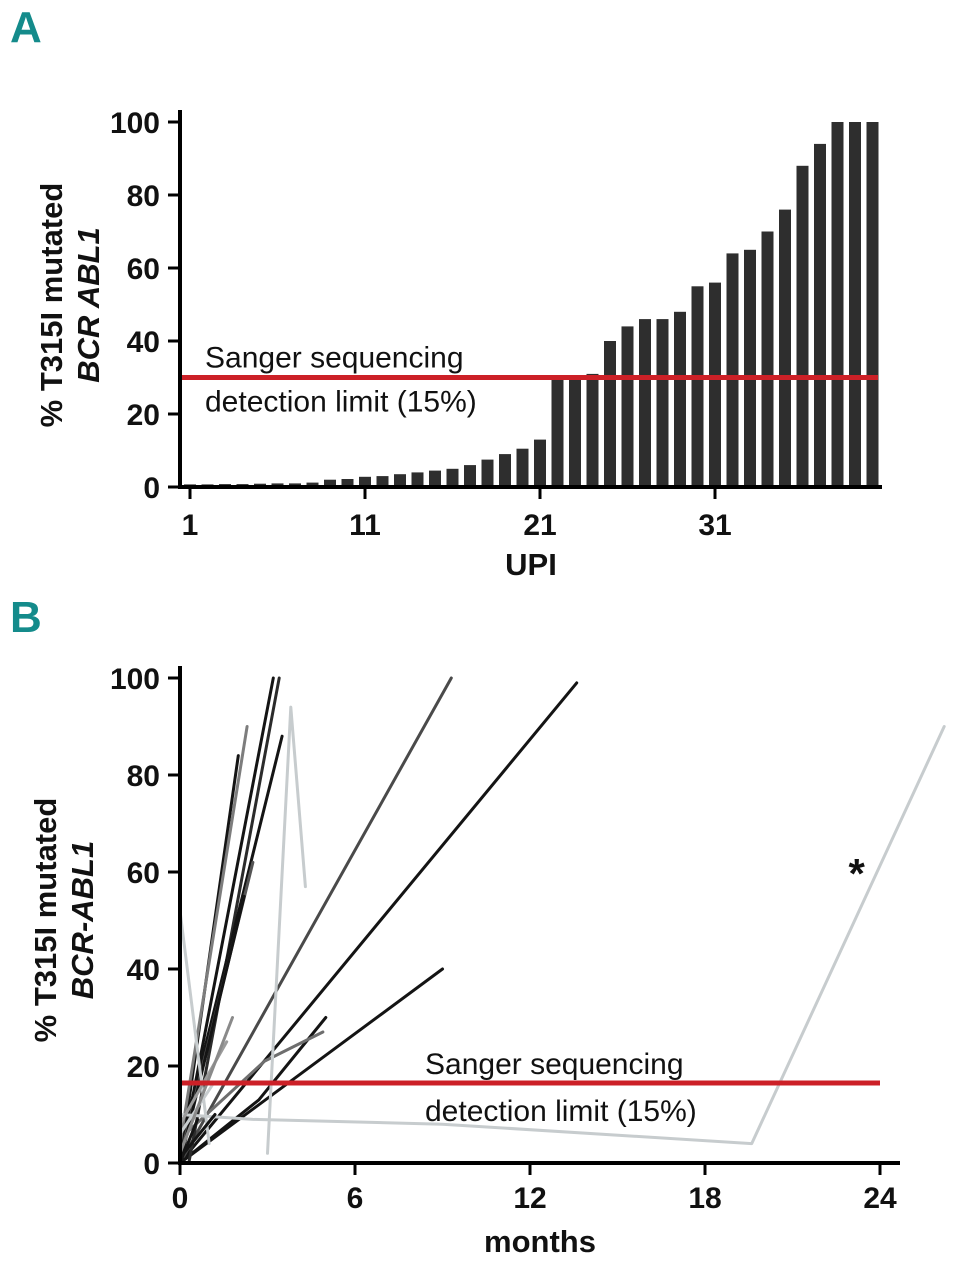 This screenshot has height=1280, width=963. What do you see at coordinates (190, 525) in the screenshot?
I see `x-tick-label: 1` at bounding box center [190, 525].